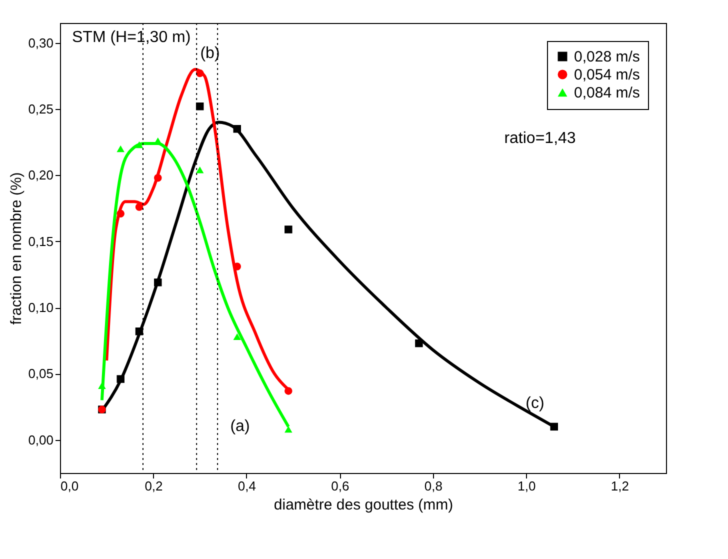 The width and height of the screenshot is (728, 559). Describe the element at coordinates (340, 486) in the screenshot. I see `x-tick-label: 0,6` at that location.